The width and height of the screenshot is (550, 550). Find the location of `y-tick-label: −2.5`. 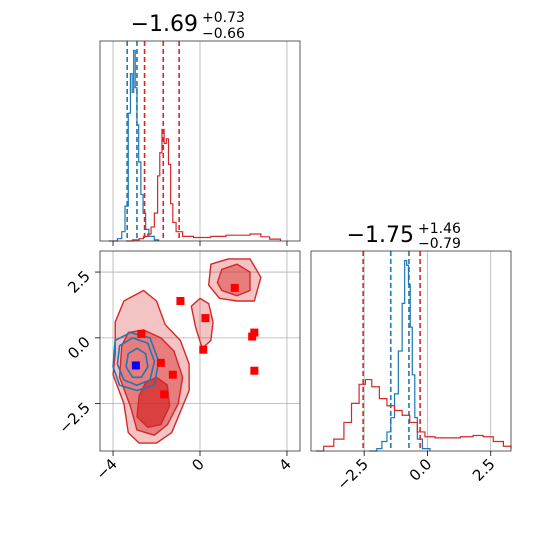

y-tick-label: −2.5 is located at coordinates (74, 418).